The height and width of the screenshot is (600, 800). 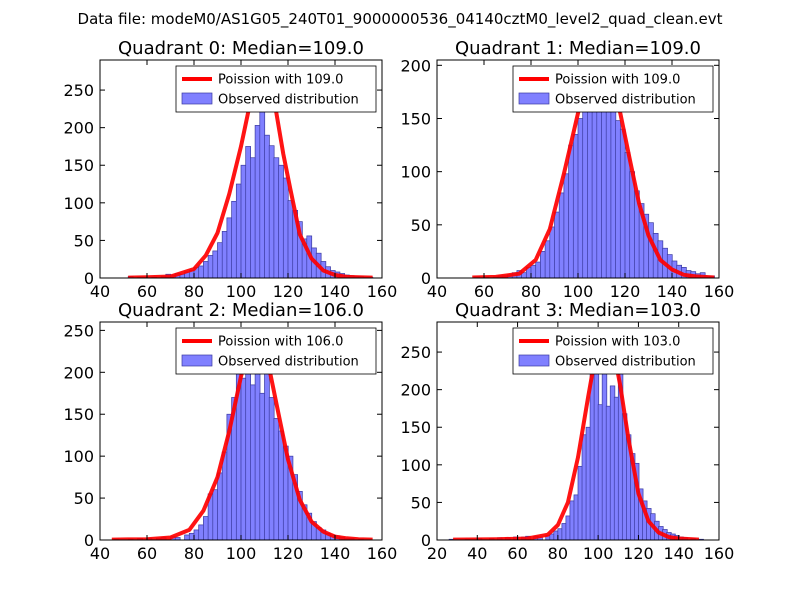 I want to click on quadrant-3-legend-bar-swatch, so click(x=534, y=360).